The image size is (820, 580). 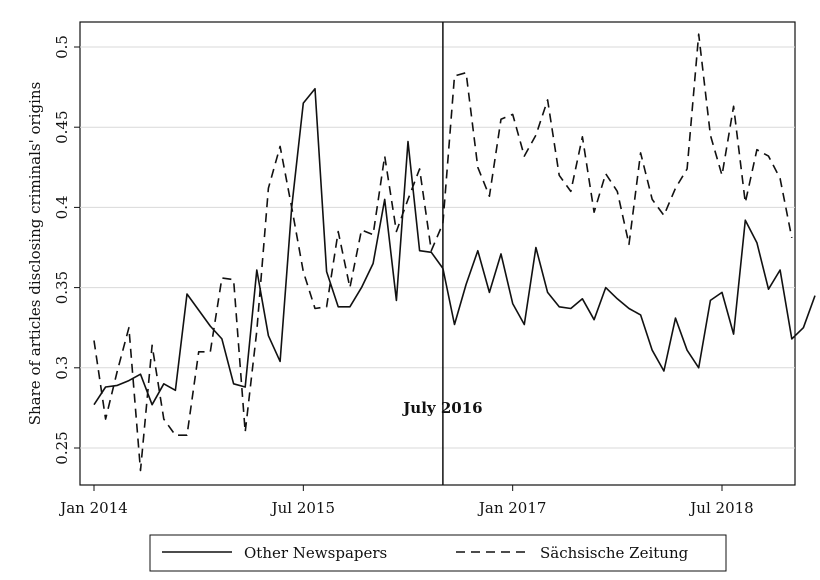 I want to click on y-tick-label: 0.45, so click(x=62, y=126).